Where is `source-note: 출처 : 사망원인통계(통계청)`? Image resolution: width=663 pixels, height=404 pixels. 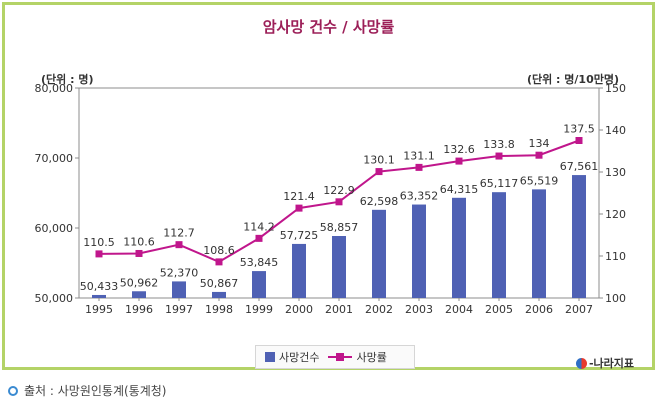 source-note: 출처 : 사망원인통계(통계청) is located at coordinates (87, 390).